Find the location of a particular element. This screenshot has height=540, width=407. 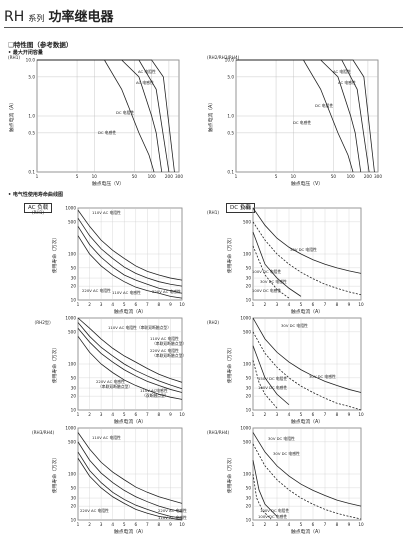

series-label: 100V DC 电感性 is located at coordinates (266, 290).